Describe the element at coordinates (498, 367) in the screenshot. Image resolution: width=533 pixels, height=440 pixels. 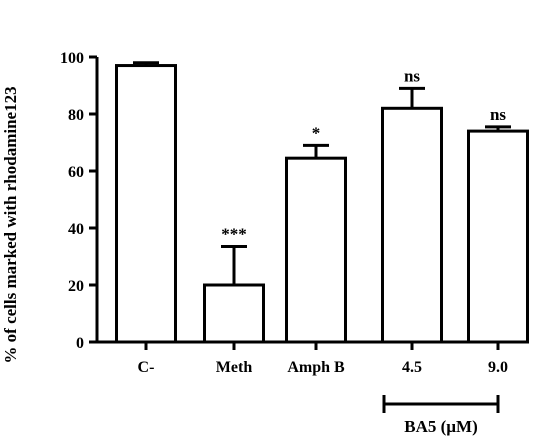
I see `x-tick-label: 9.0` at that location.